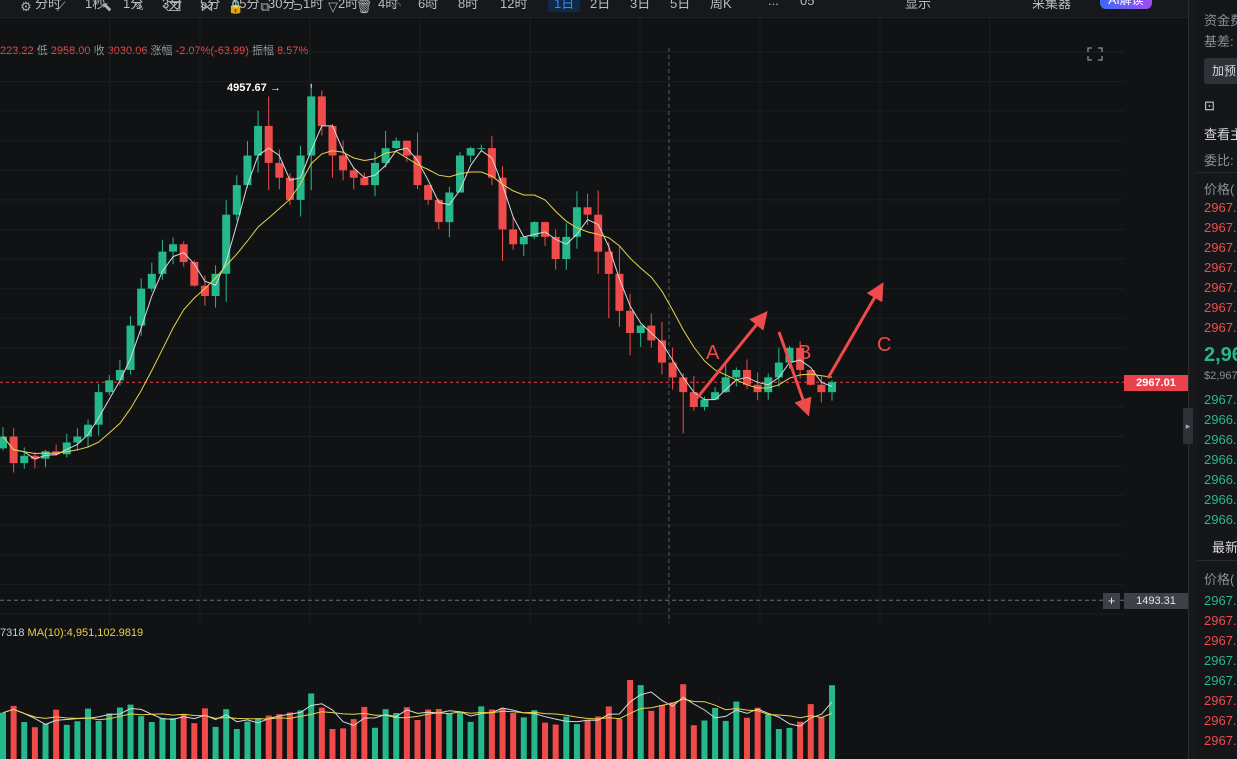 Image resolution: width=1237 pixels, height=759 pixels. Describe the element at coordinates (807, 4) in the screenshot. I see `toolbar-right-0: 05` at that location.